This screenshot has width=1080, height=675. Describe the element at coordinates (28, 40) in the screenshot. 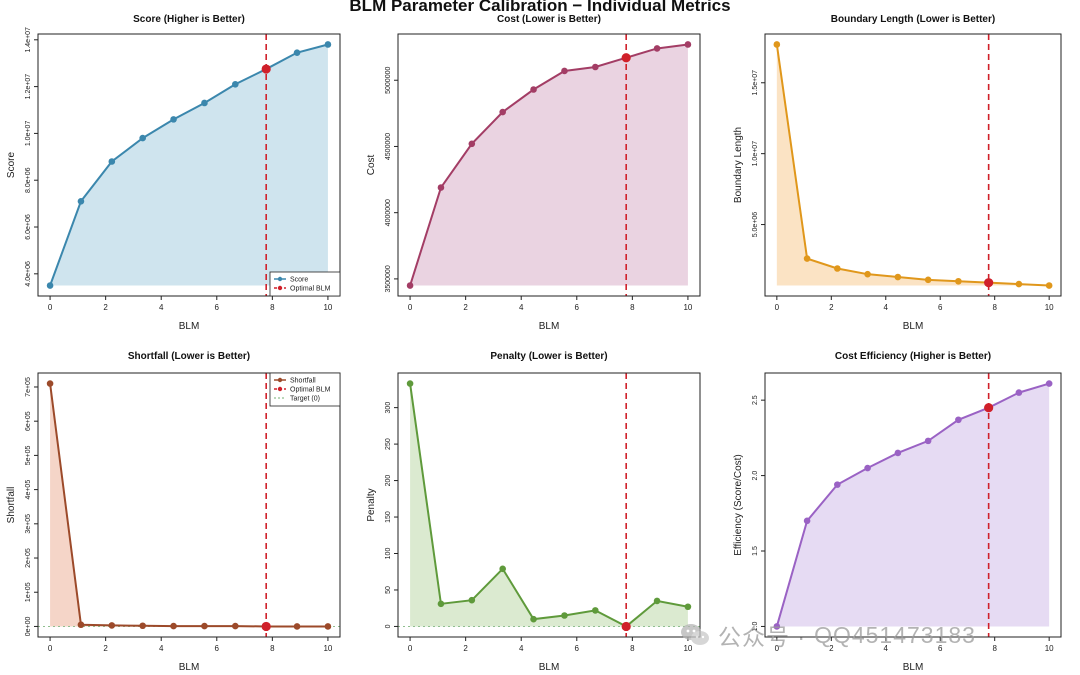

I see `y-tick-label: 1.4e+07` at that location.